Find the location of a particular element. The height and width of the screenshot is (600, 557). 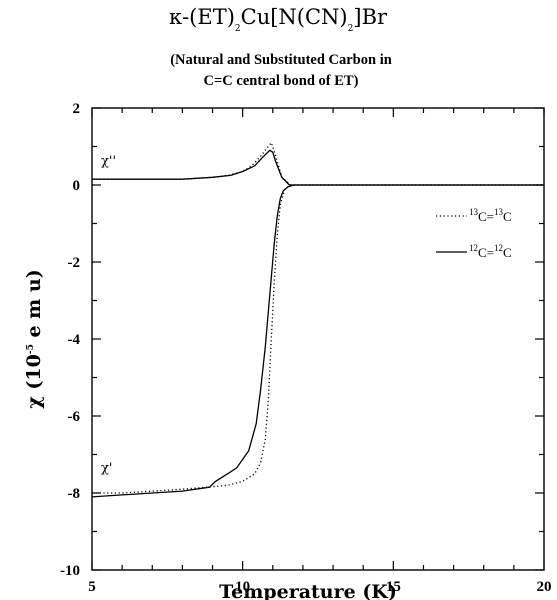

y-tick-label: -6 is located at coordinates (74, 417).